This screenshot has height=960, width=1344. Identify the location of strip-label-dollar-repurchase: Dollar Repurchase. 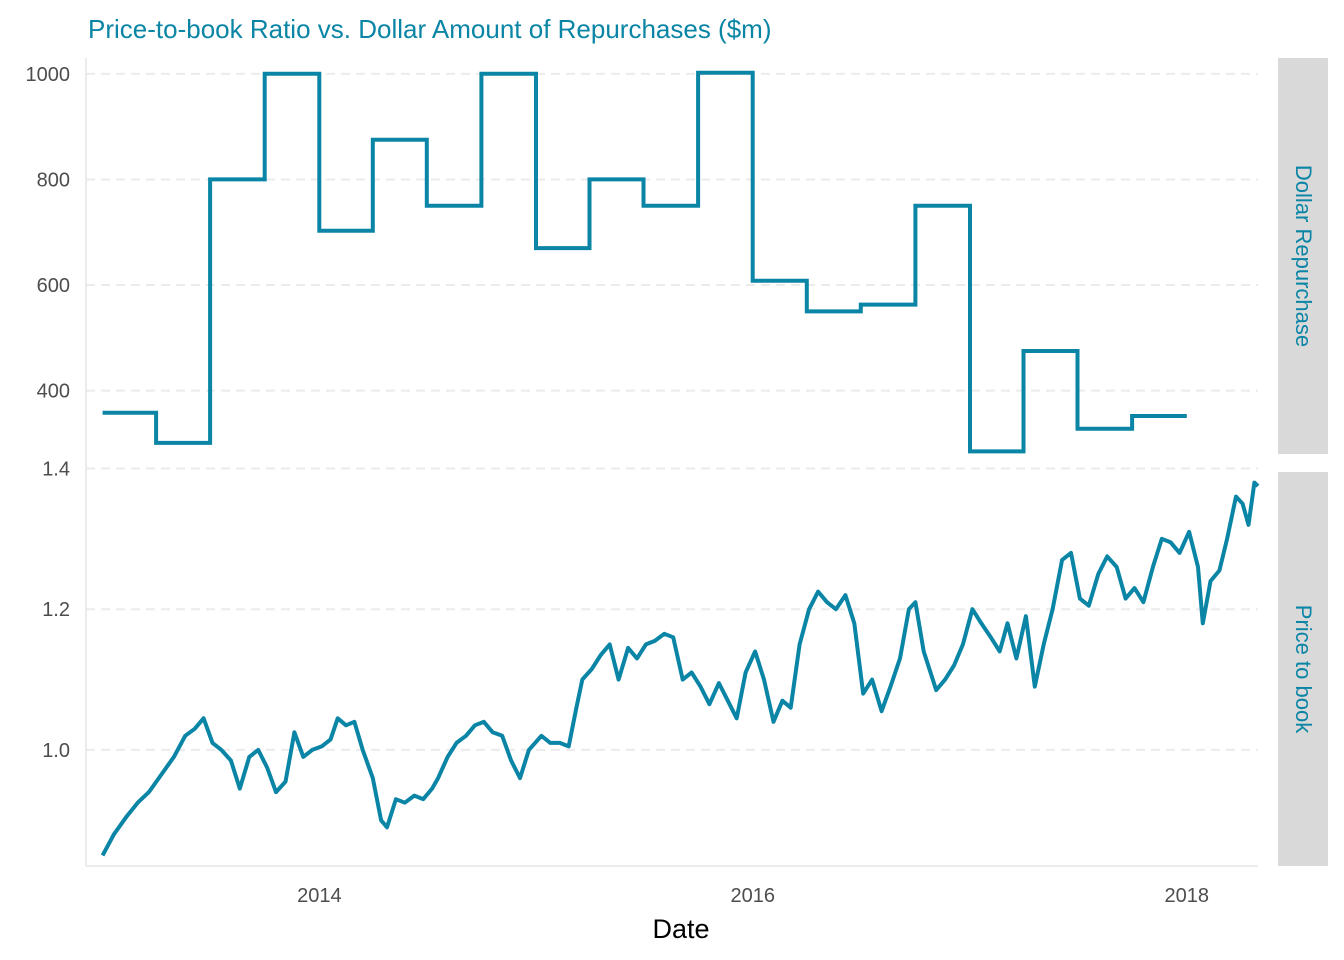
(1303, 256).